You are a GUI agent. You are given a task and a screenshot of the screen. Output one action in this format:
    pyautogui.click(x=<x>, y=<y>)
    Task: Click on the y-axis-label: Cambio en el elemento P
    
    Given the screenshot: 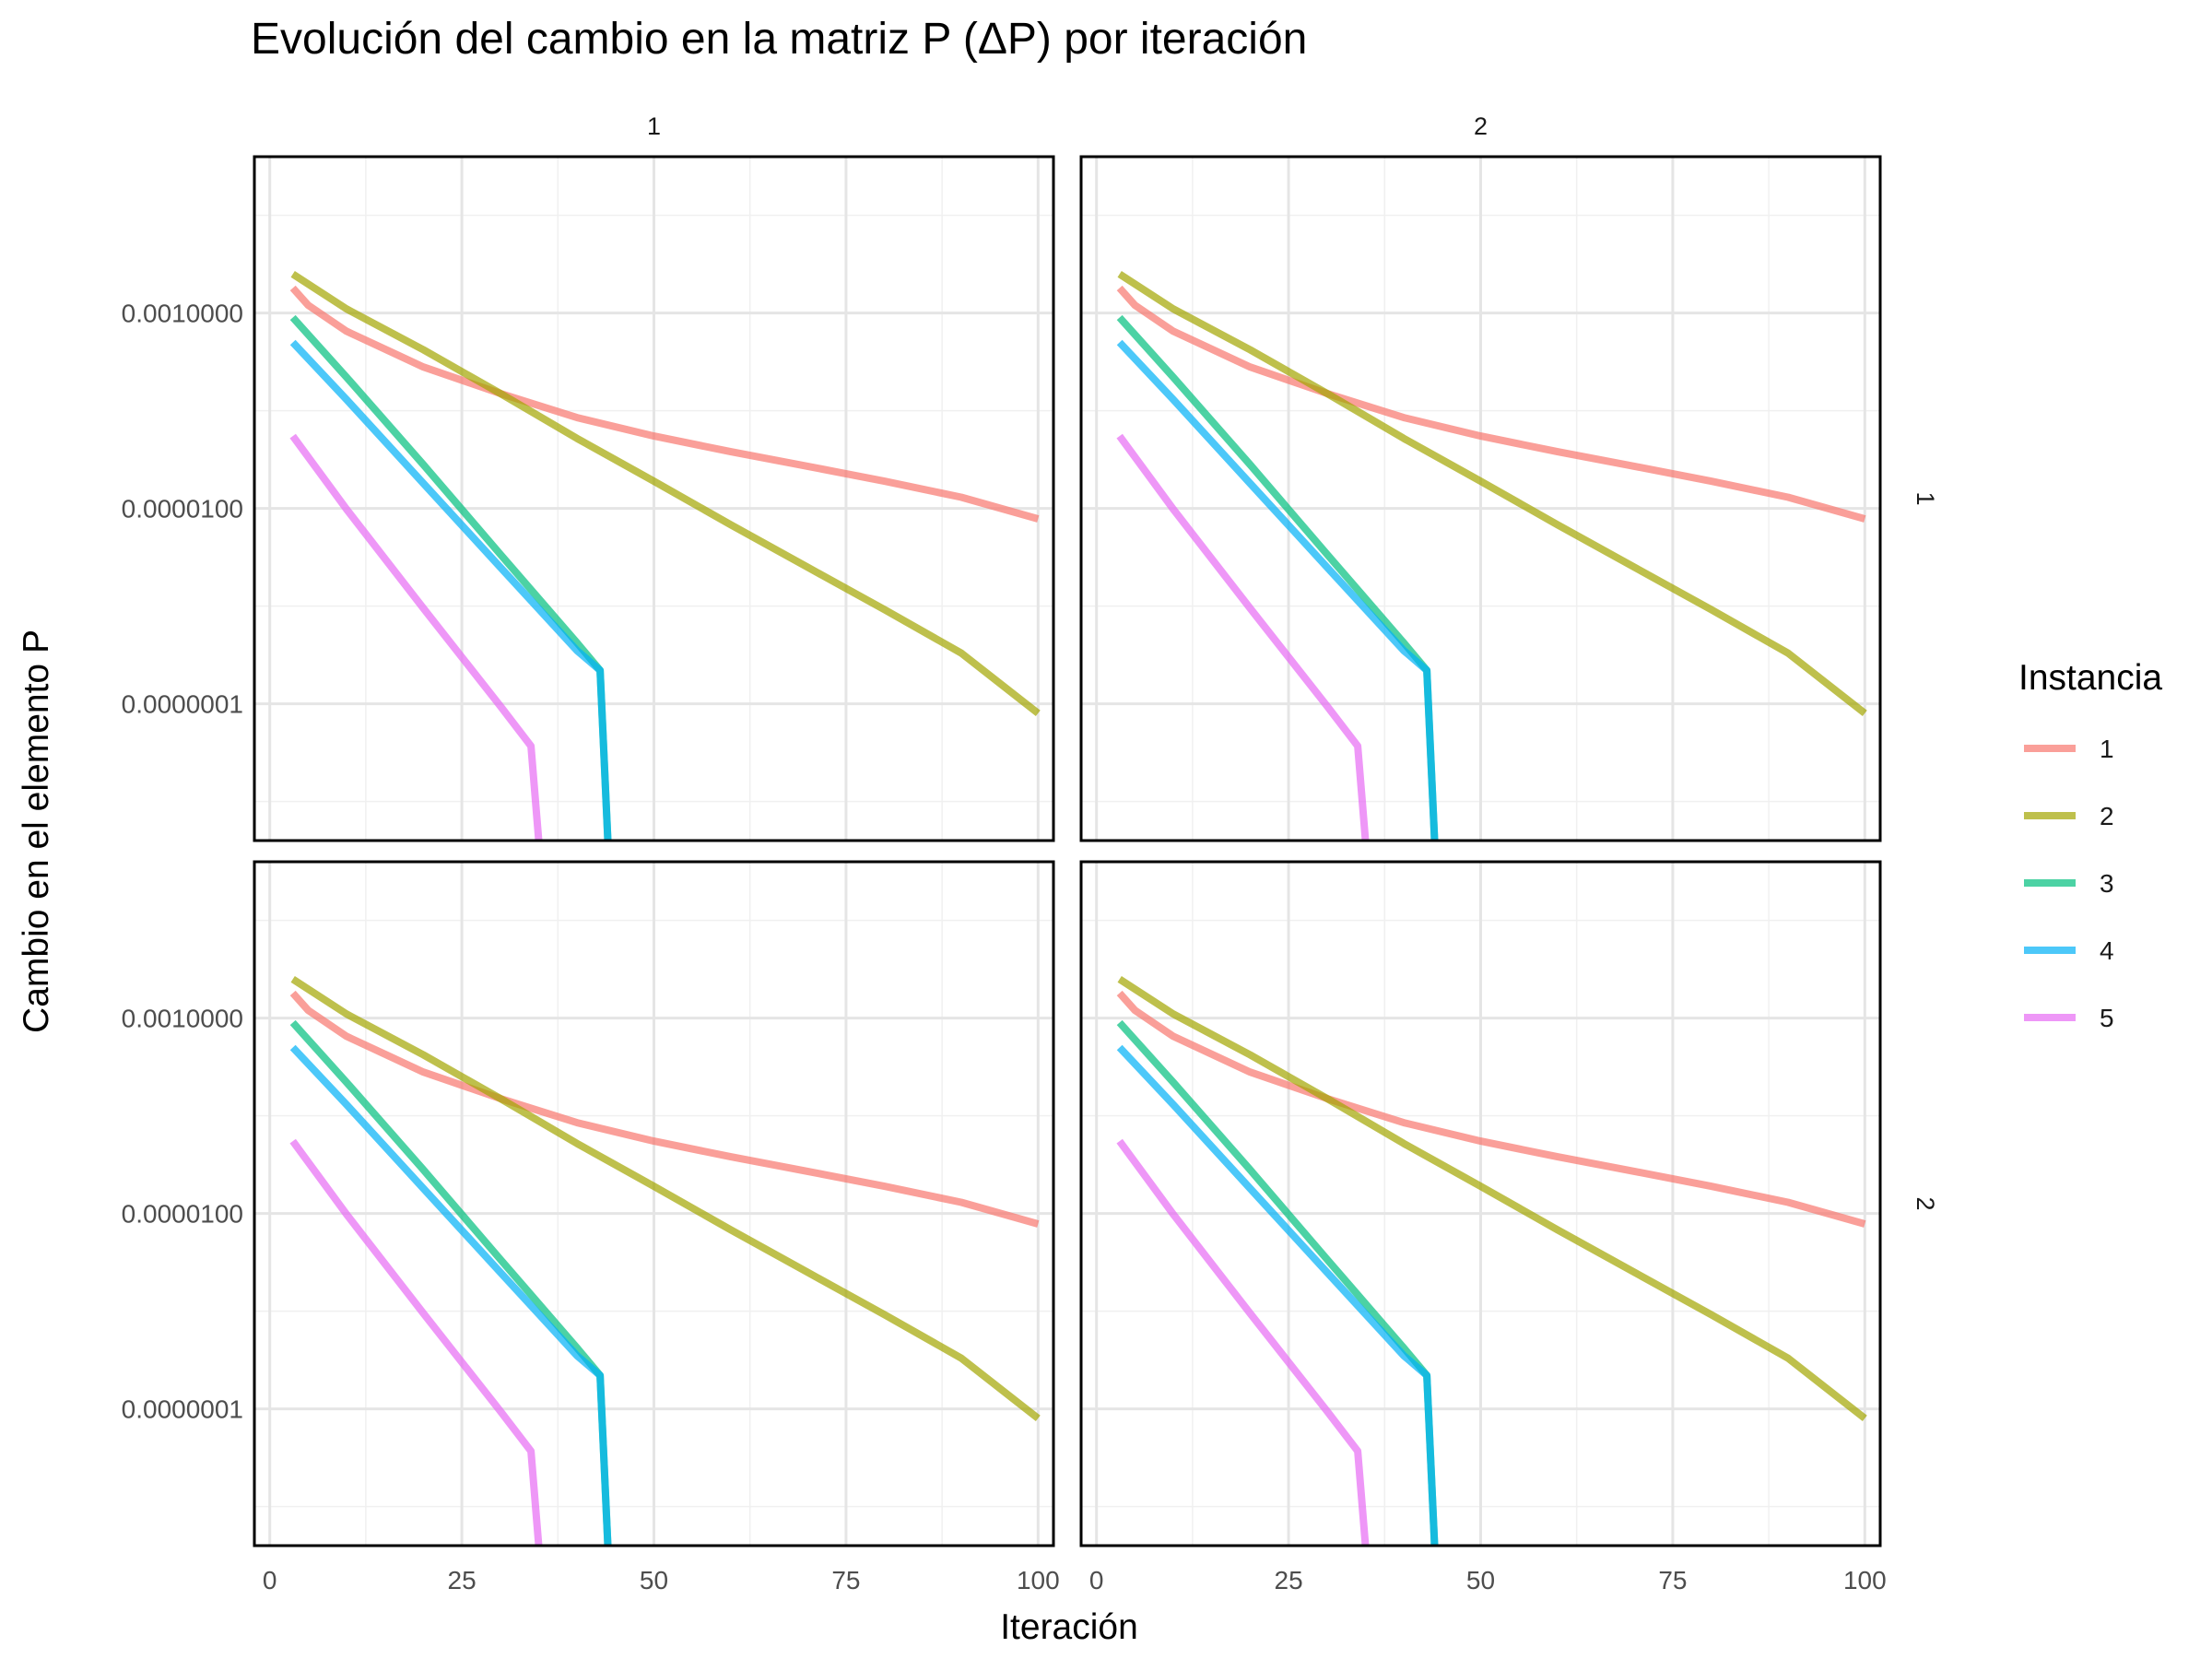 What is the action you would take?
    pyautogui.click(x=36, y=831)
    